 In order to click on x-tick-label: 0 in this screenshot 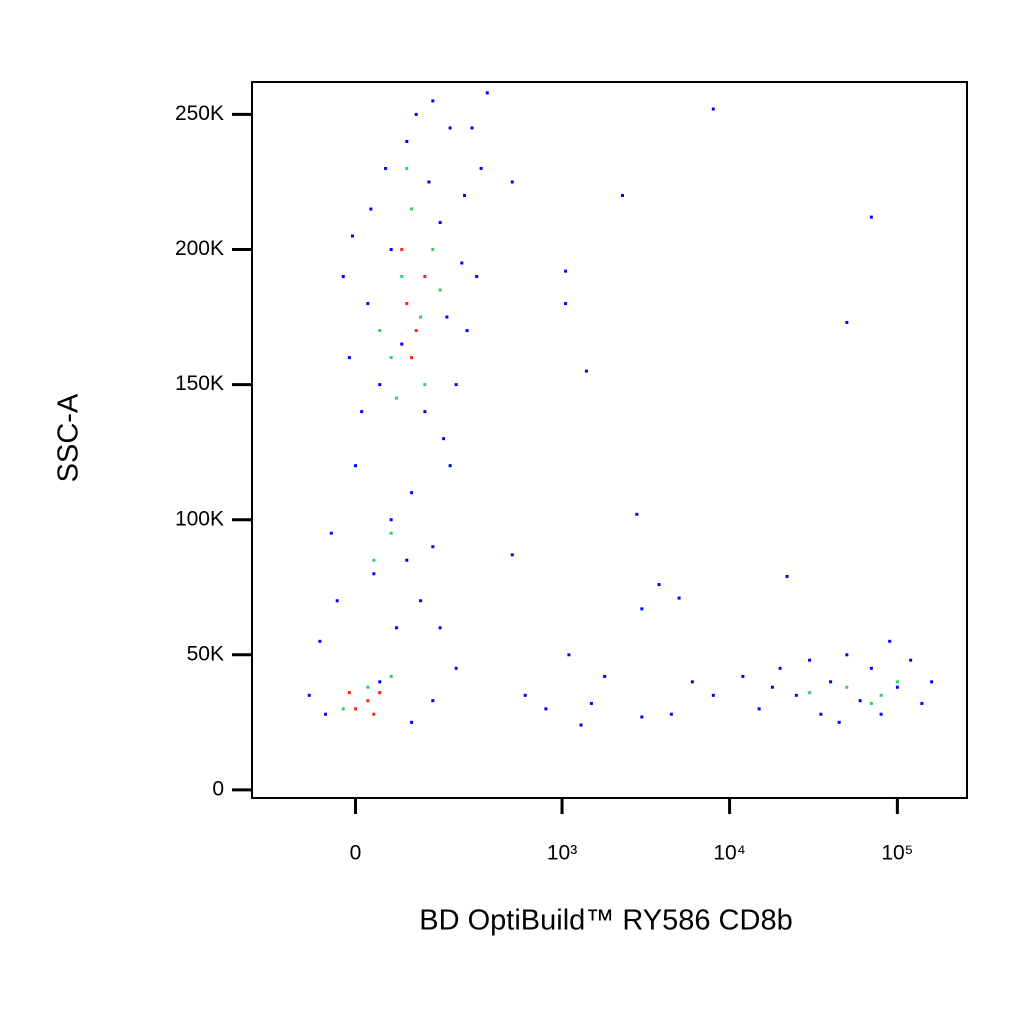, I will do `click(356, 853)`.